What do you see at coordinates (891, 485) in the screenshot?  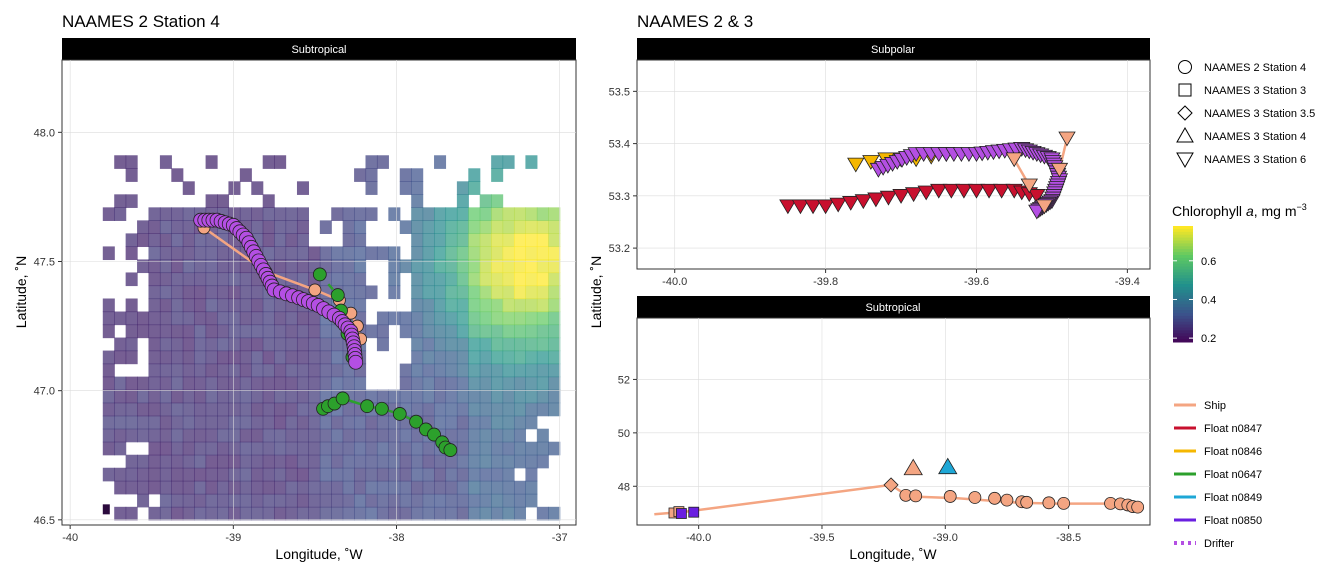 I see `station-3-3-5-point` at bounding box center [891, 485].